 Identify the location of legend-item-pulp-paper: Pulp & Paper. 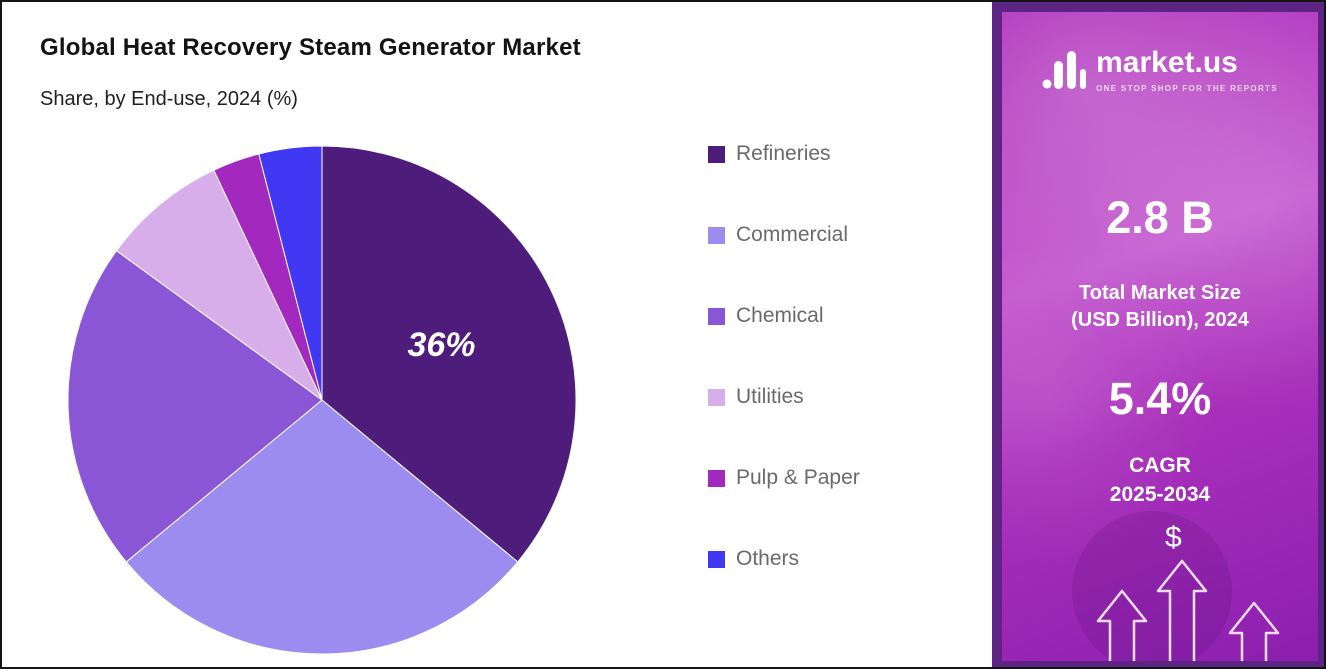
(784, 478).